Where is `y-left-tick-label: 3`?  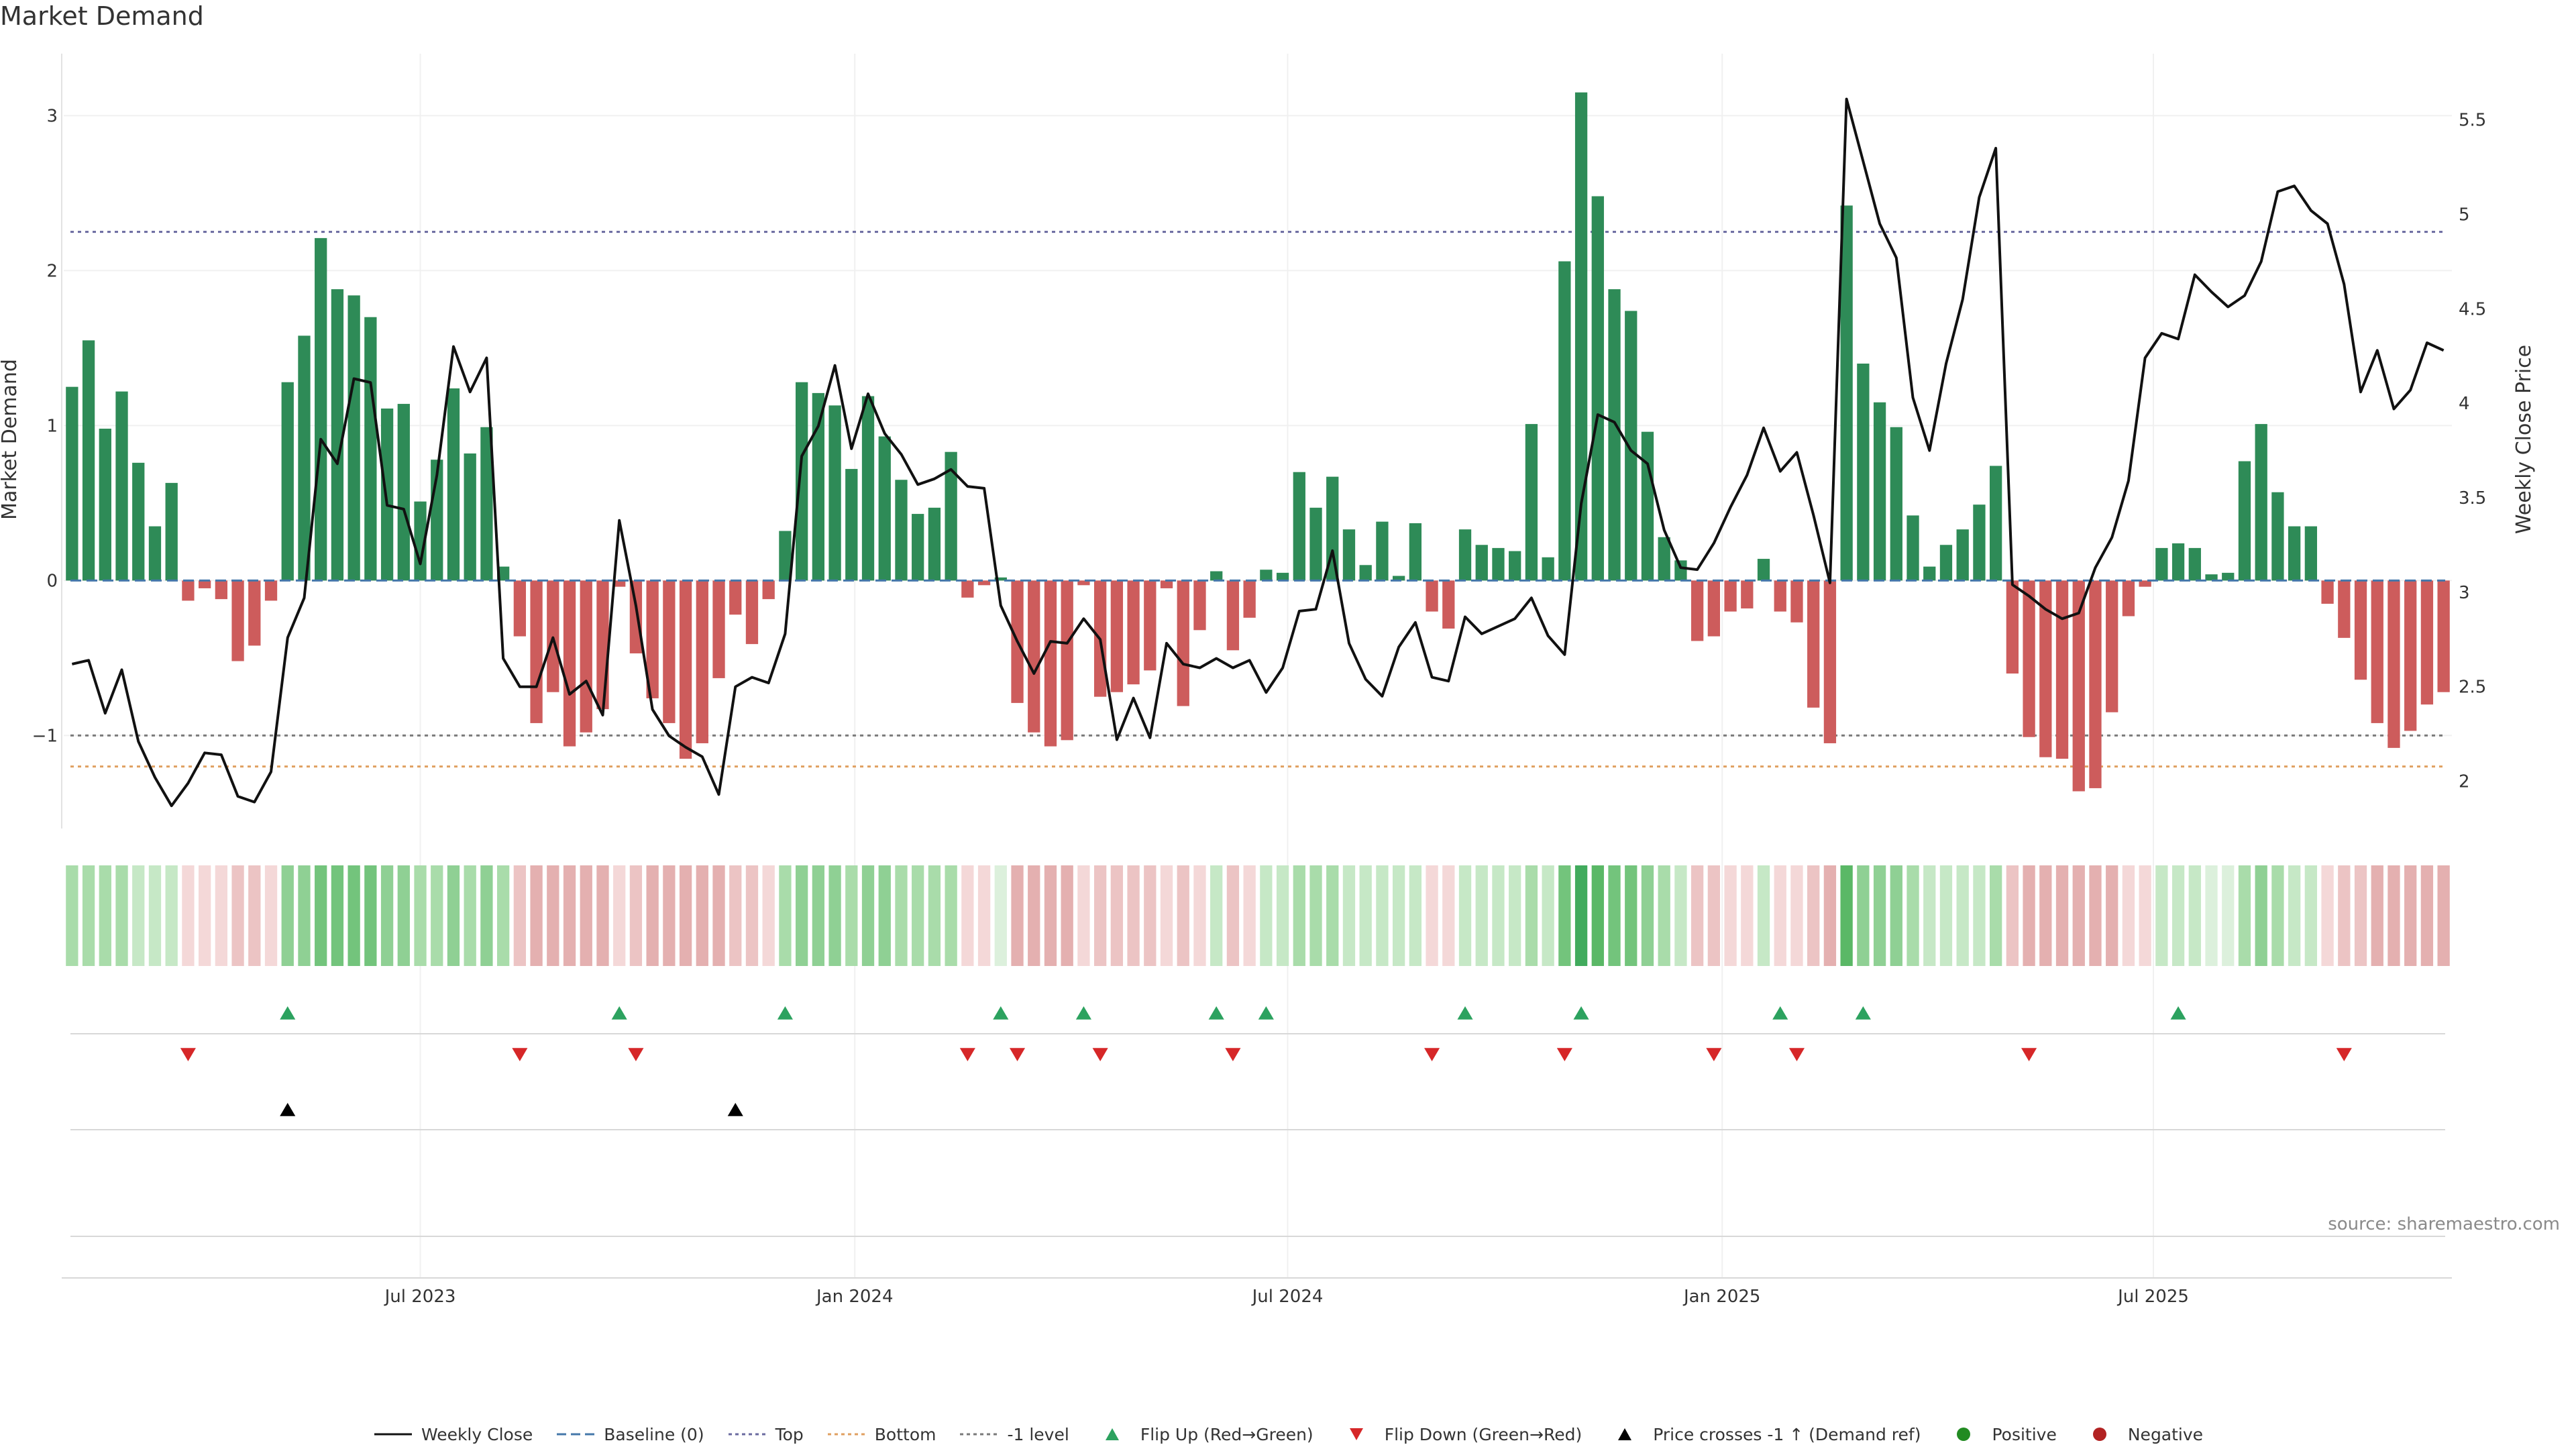
y-left-tick-label: 3 is located at coordinates (52, 116).